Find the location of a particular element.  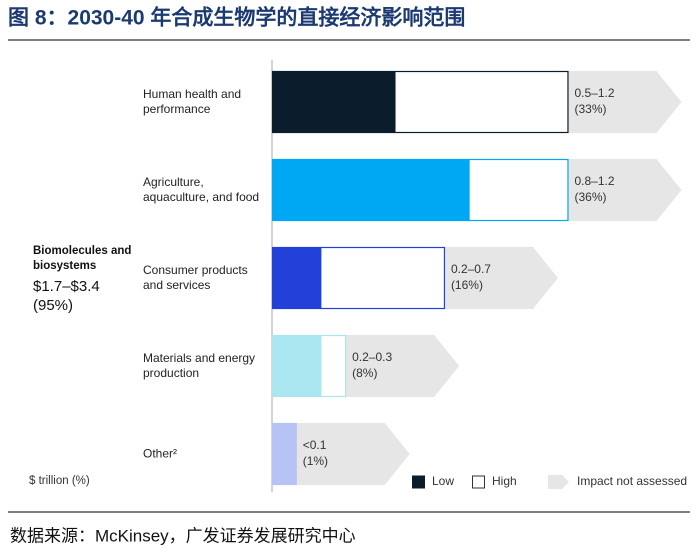

category-label: Agriculture, aquaculture, and food is located at coordinates (201, 189).